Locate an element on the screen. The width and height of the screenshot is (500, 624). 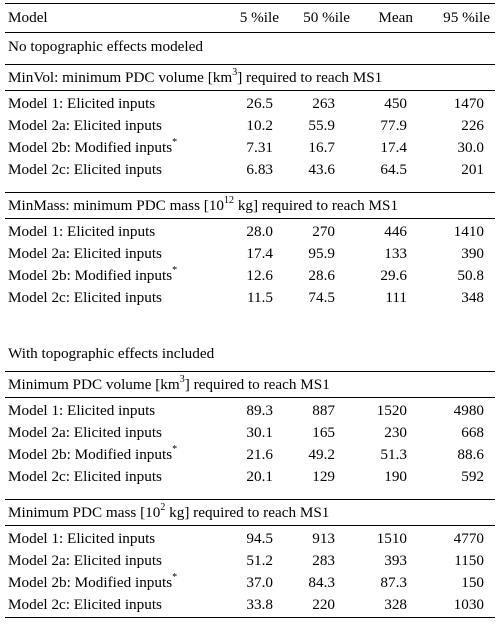
cell-p5: 7.31 is located at coordinates (259, 147).